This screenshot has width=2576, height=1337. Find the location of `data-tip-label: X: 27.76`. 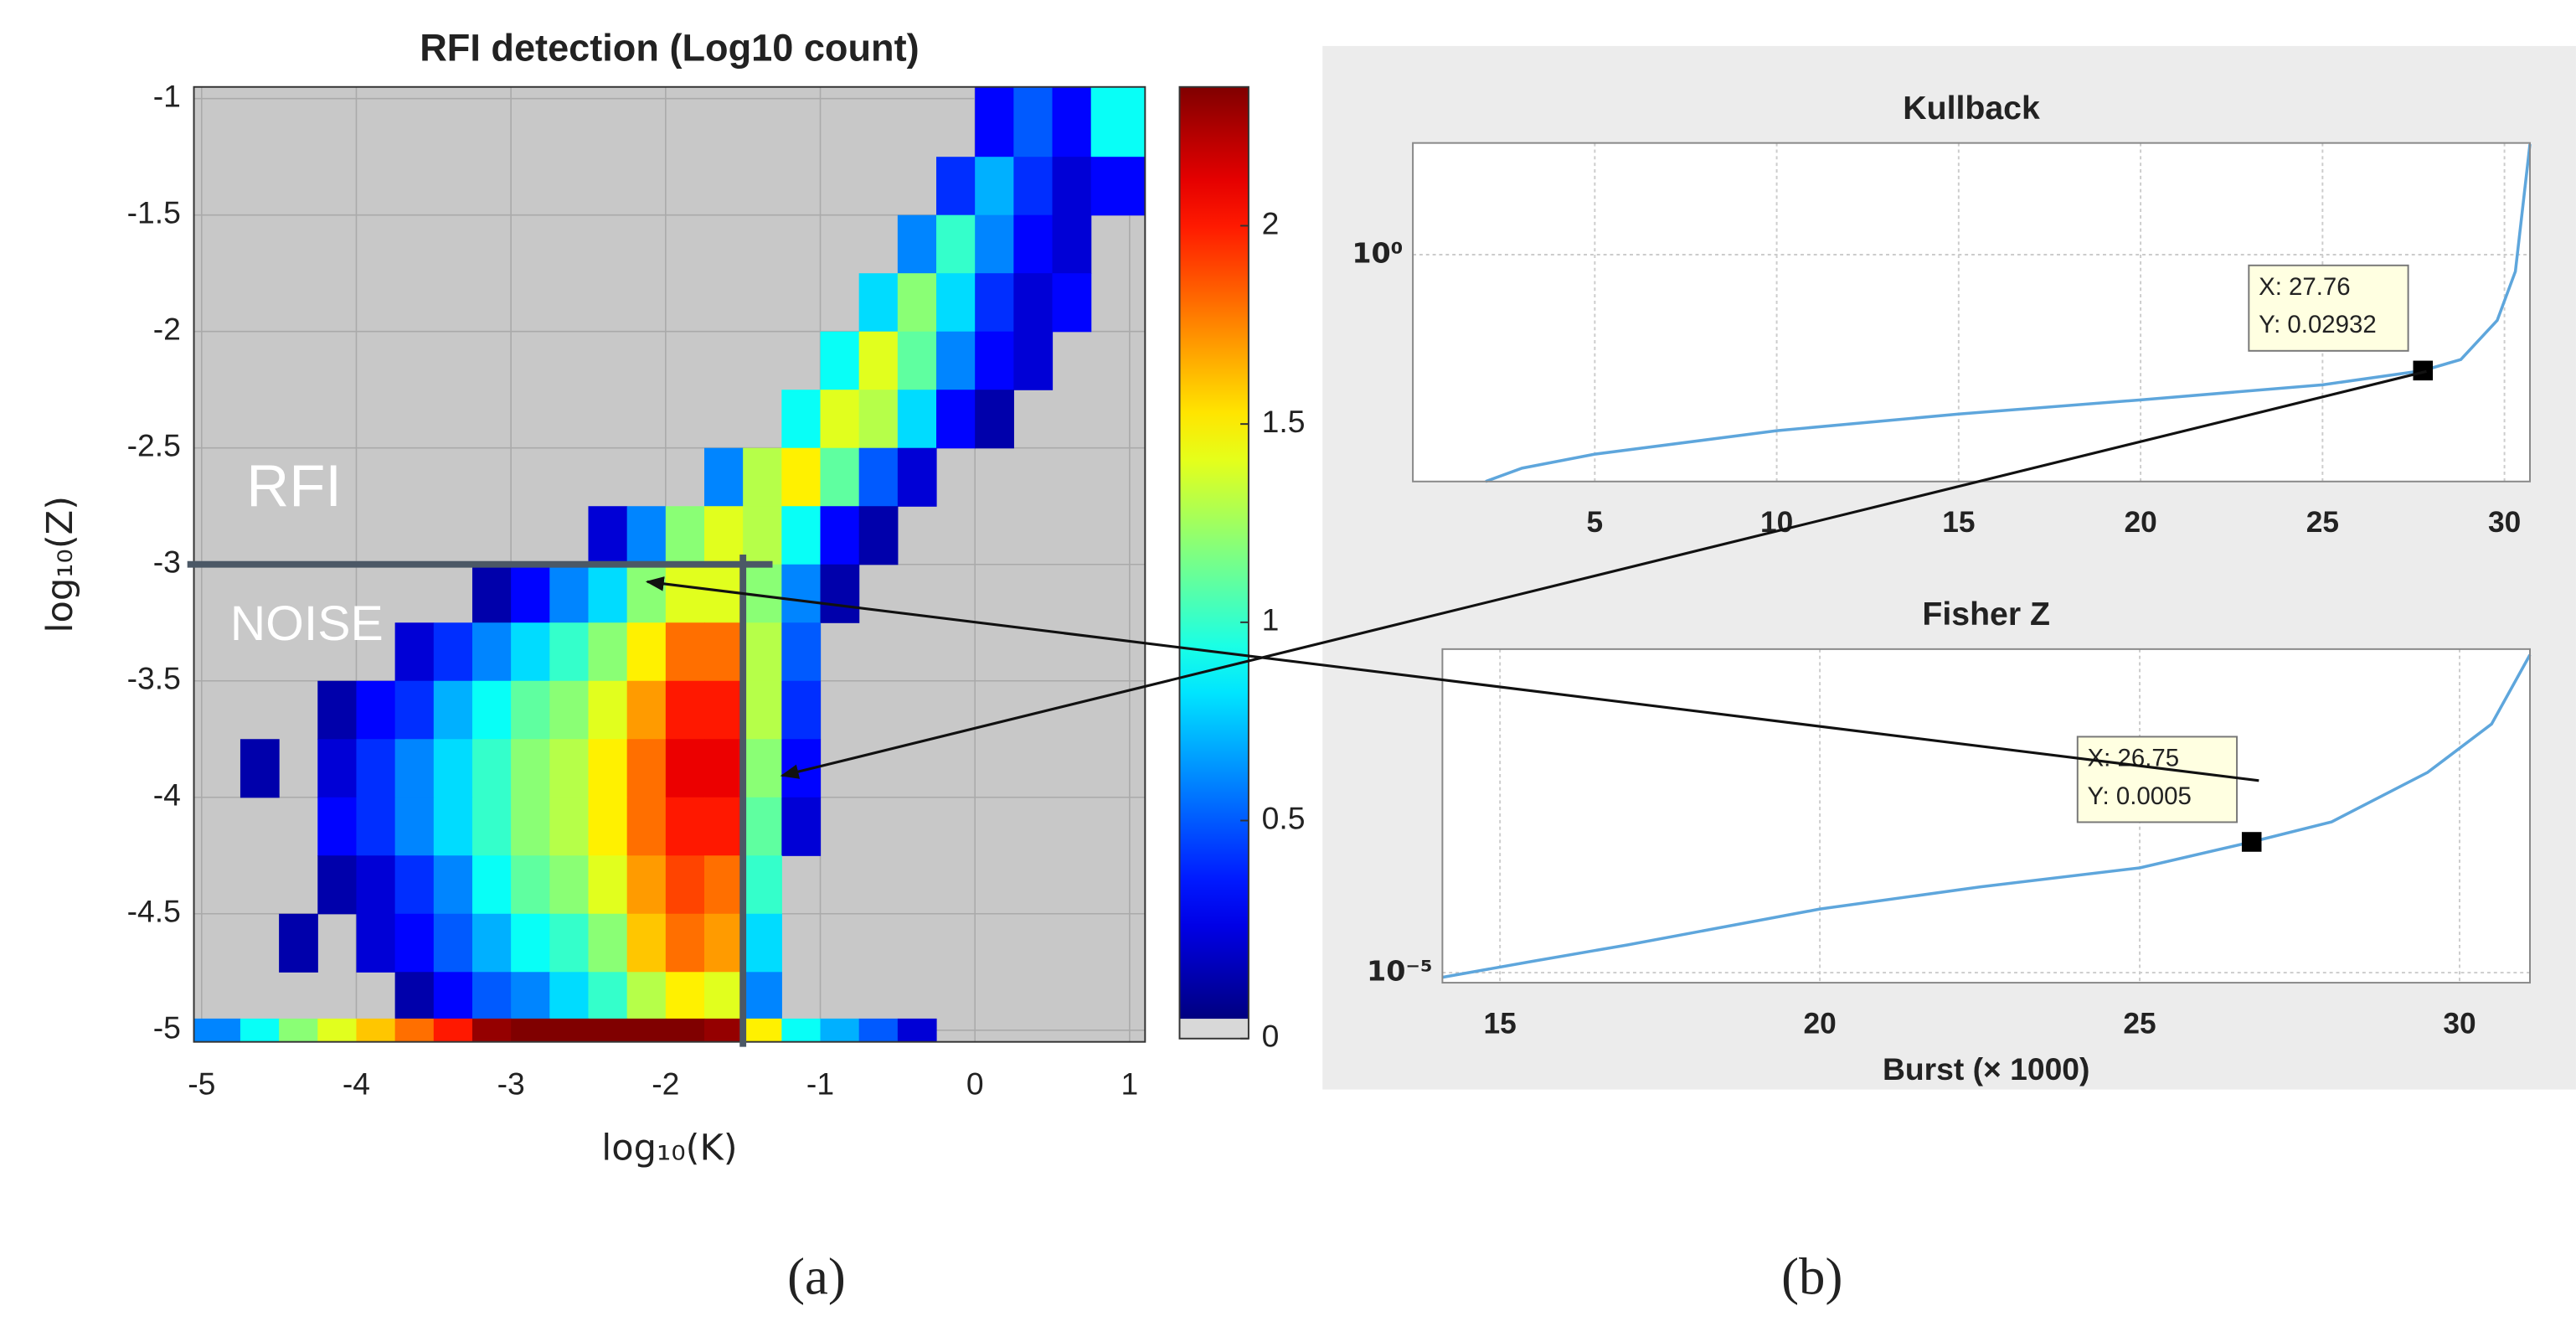

data-tip-label: X: 27.76 is located at coordinates (2305, 287).